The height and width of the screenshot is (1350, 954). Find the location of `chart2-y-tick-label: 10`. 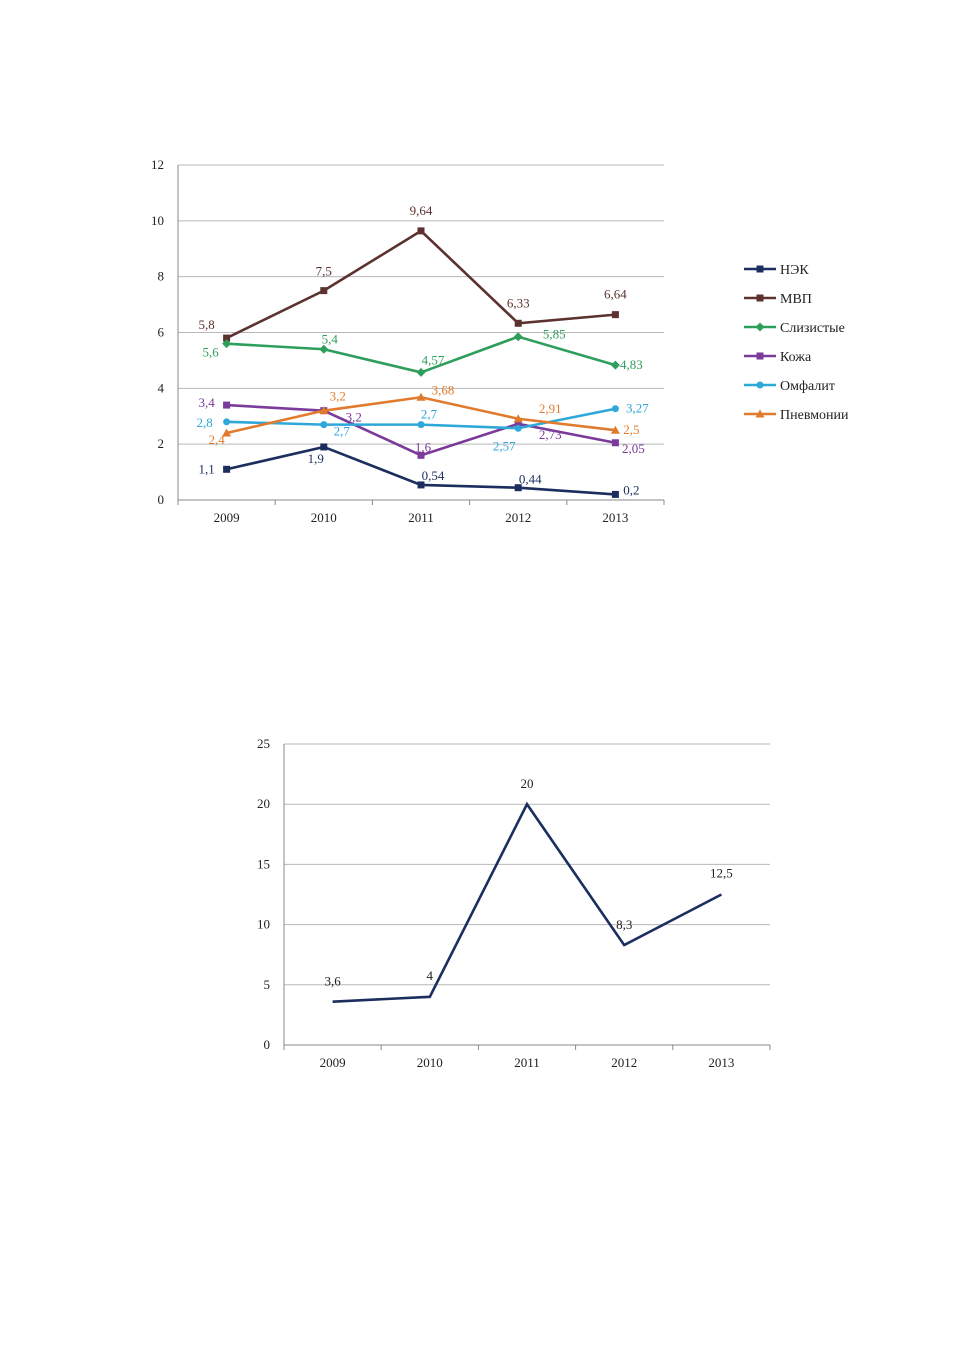

chart2-y-tick-label: 10 is located at coordinates (263, 924).